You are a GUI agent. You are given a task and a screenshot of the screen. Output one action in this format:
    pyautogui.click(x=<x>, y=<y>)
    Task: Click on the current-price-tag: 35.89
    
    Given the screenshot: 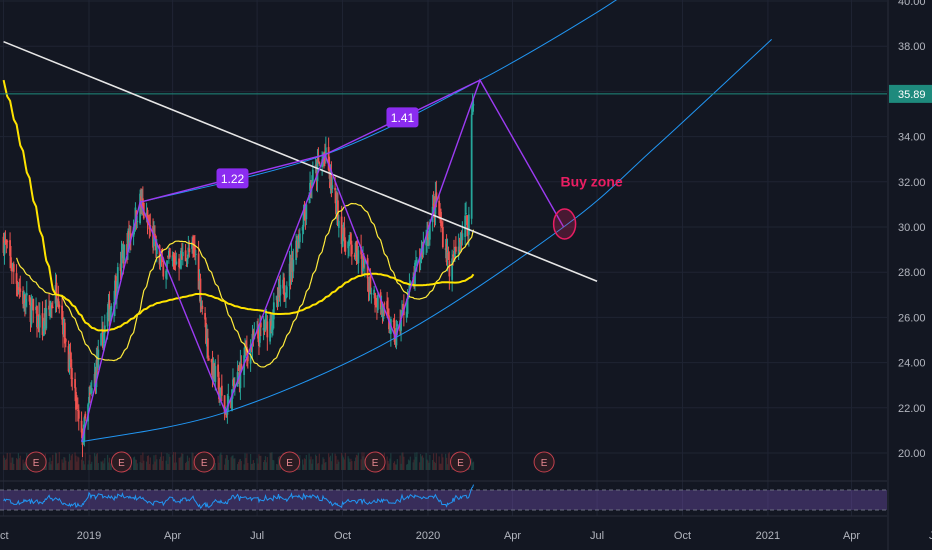 What is the action you would take?
    pyautogui.click(x=910, y=93)
    